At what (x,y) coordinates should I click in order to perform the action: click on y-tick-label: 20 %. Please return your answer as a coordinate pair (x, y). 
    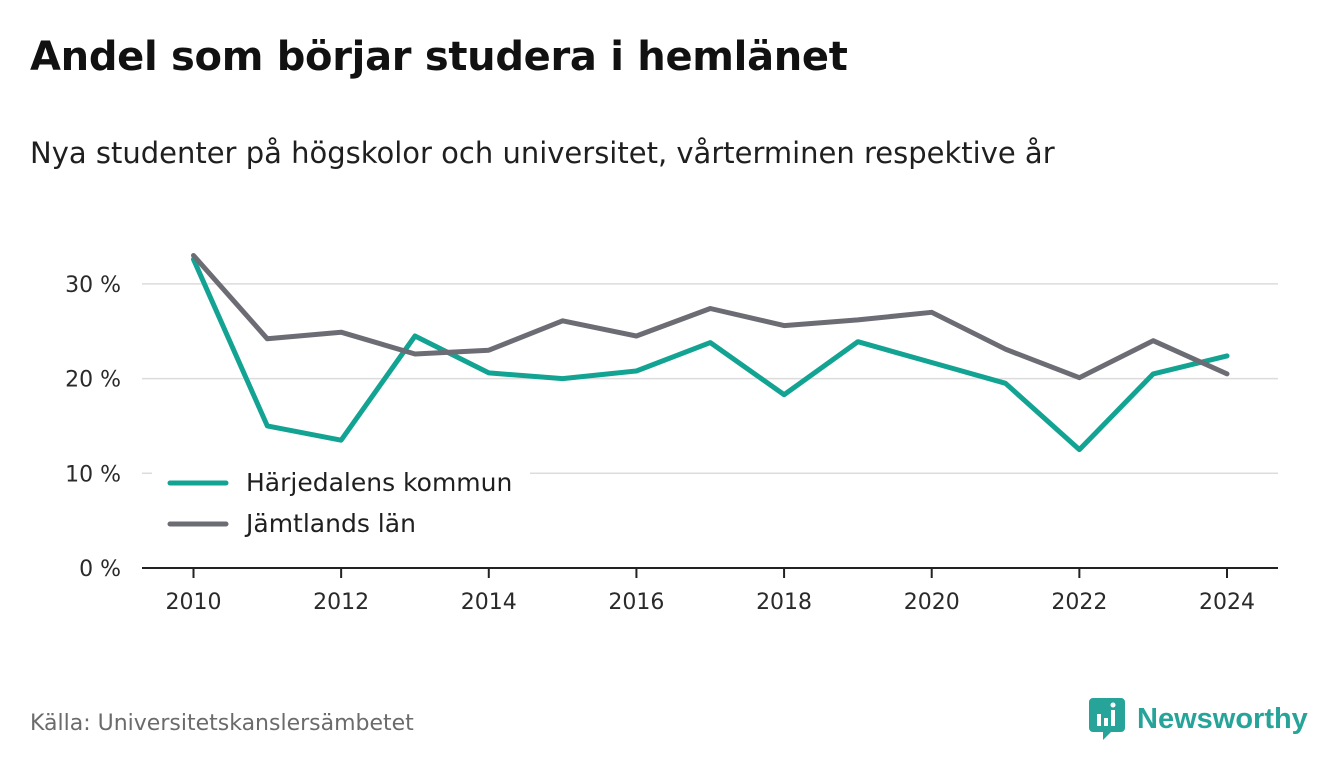
    Looking at the image, I should click on (93, 380).